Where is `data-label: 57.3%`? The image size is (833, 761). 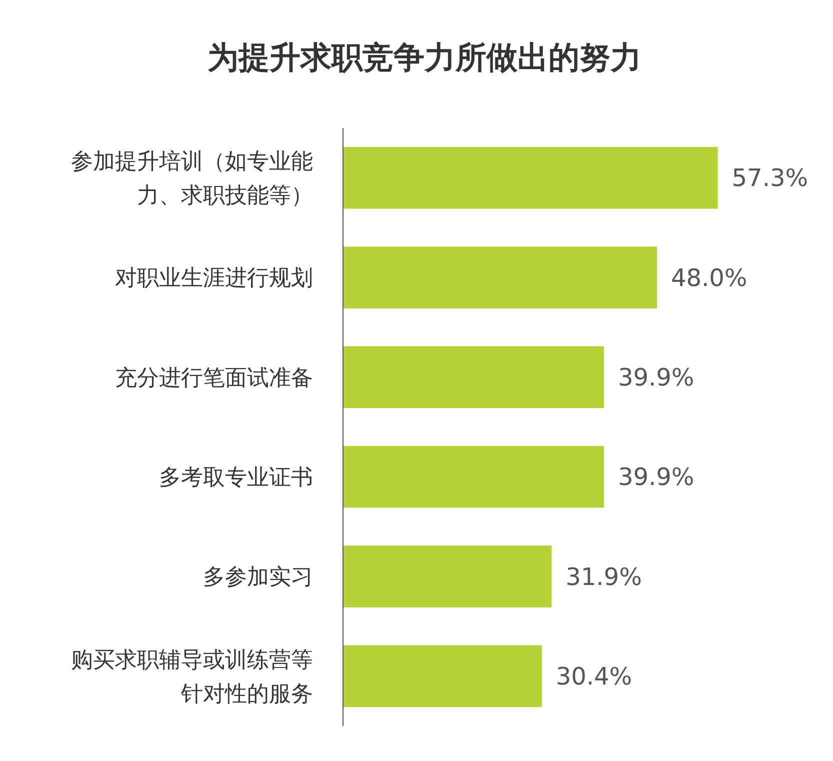 data-label: 57.3% is located at coordinates (770, 178).